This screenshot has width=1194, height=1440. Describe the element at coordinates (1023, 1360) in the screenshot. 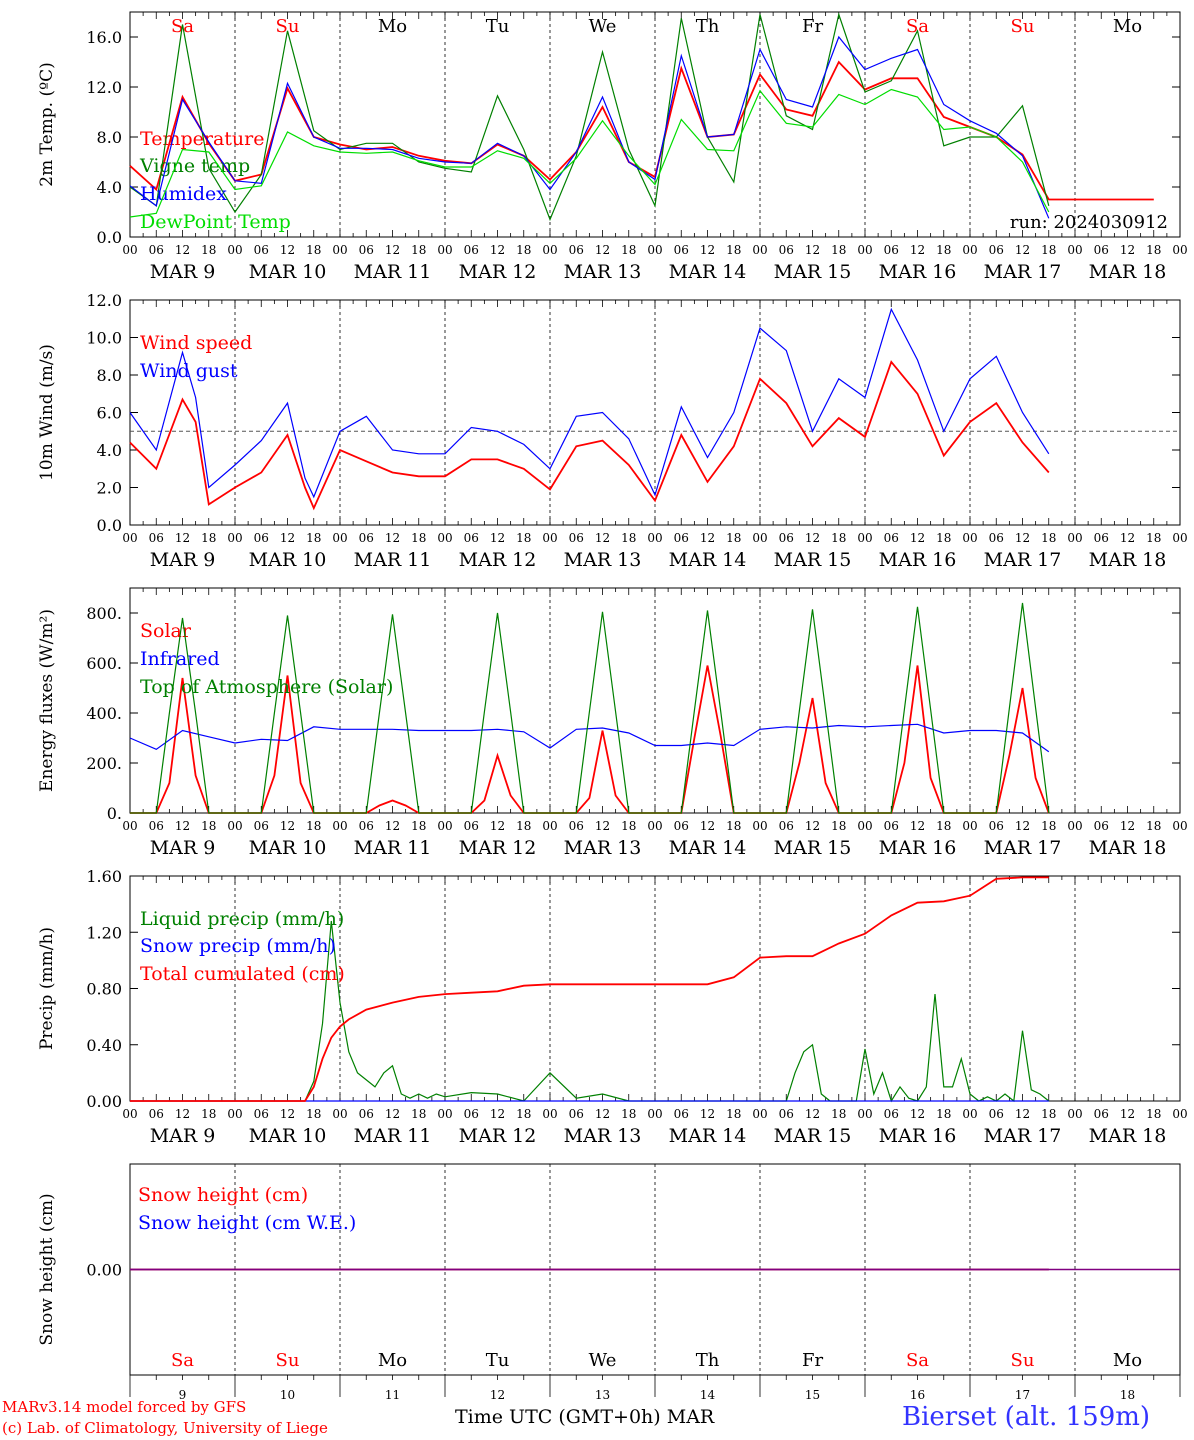

I see `weekday-label: Su` at that location.